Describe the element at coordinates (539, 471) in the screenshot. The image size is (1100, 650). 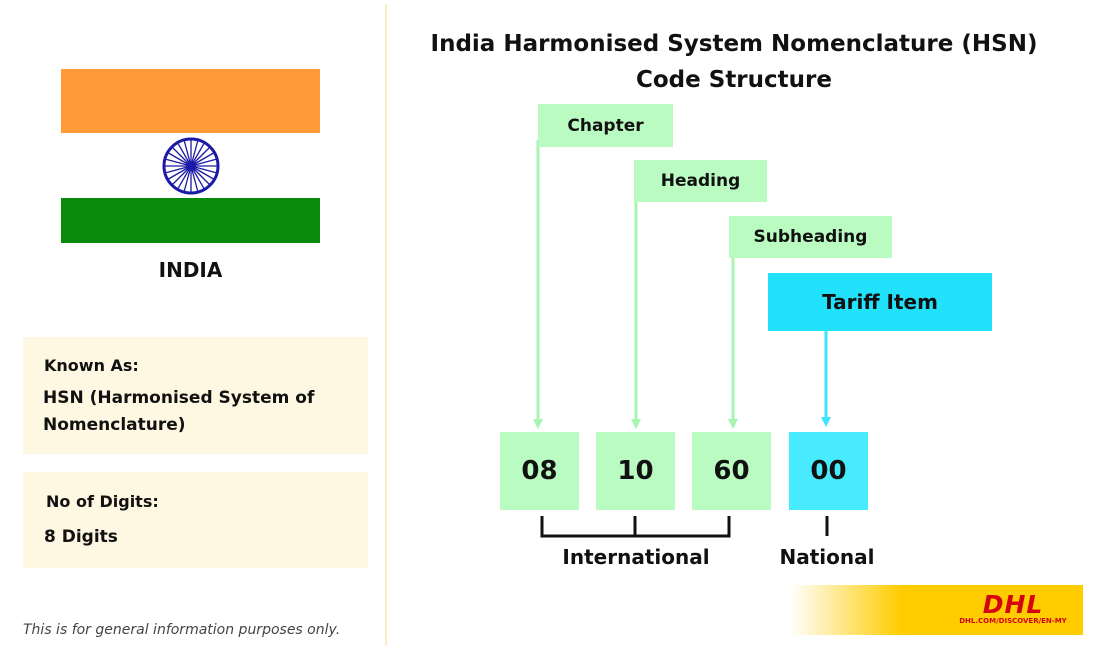
I see `digit-box-chapter: 08` at that location.